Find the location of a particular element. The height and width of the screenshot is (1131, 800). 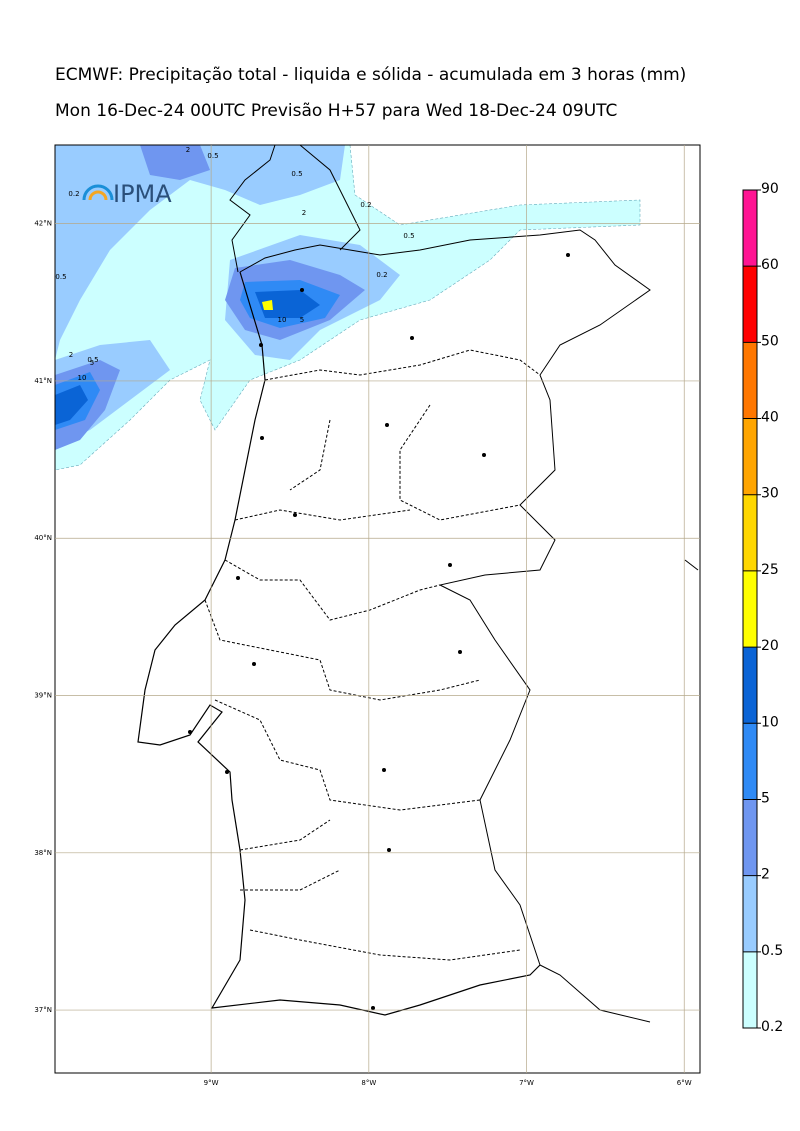

colorbar-label: 5 is located at coordinates (765, 798).